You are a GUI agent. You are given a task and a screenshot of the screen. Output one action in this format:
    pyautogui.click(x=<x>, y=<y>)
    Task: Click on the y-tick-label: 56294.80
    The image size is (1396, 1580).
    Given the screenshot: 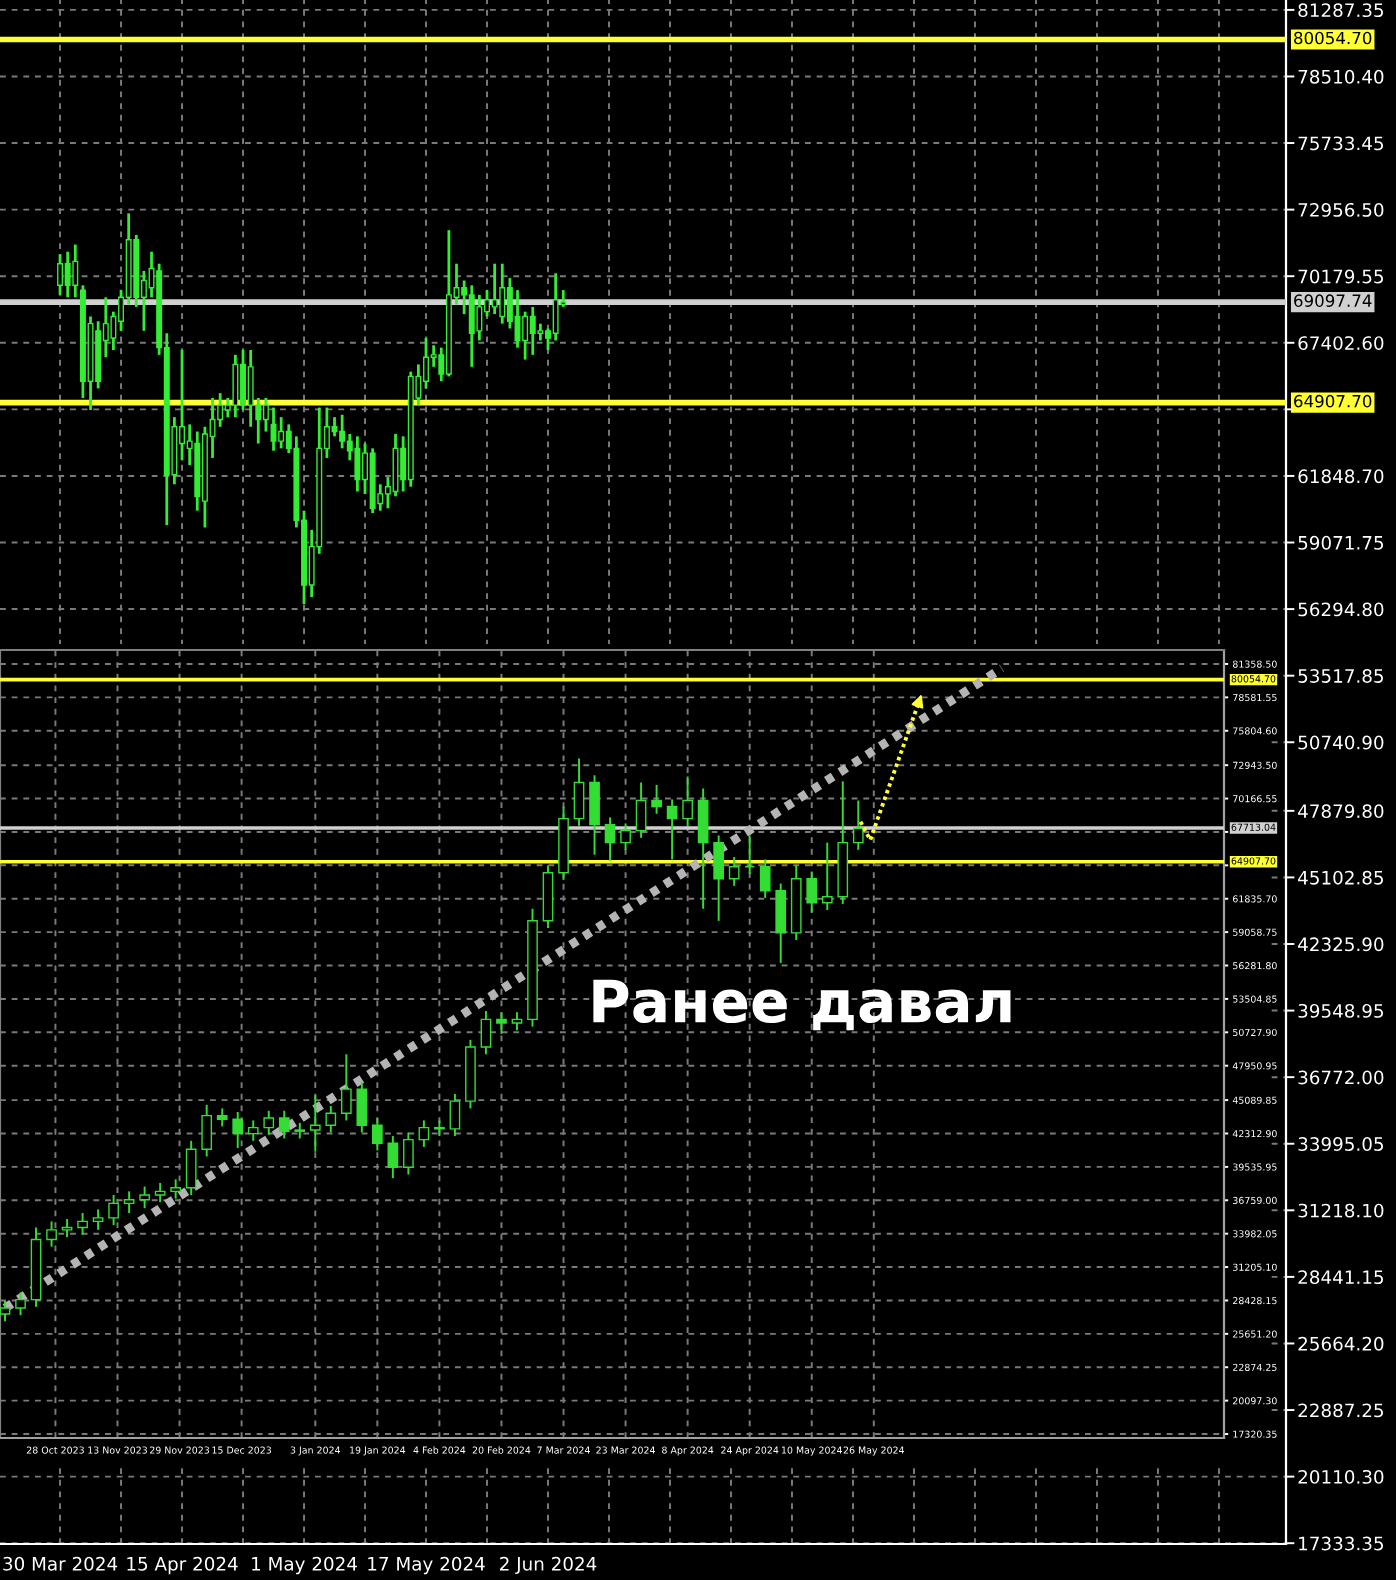 What is the action you would take?
    pyautogui.click(x=1341, y=609)
    